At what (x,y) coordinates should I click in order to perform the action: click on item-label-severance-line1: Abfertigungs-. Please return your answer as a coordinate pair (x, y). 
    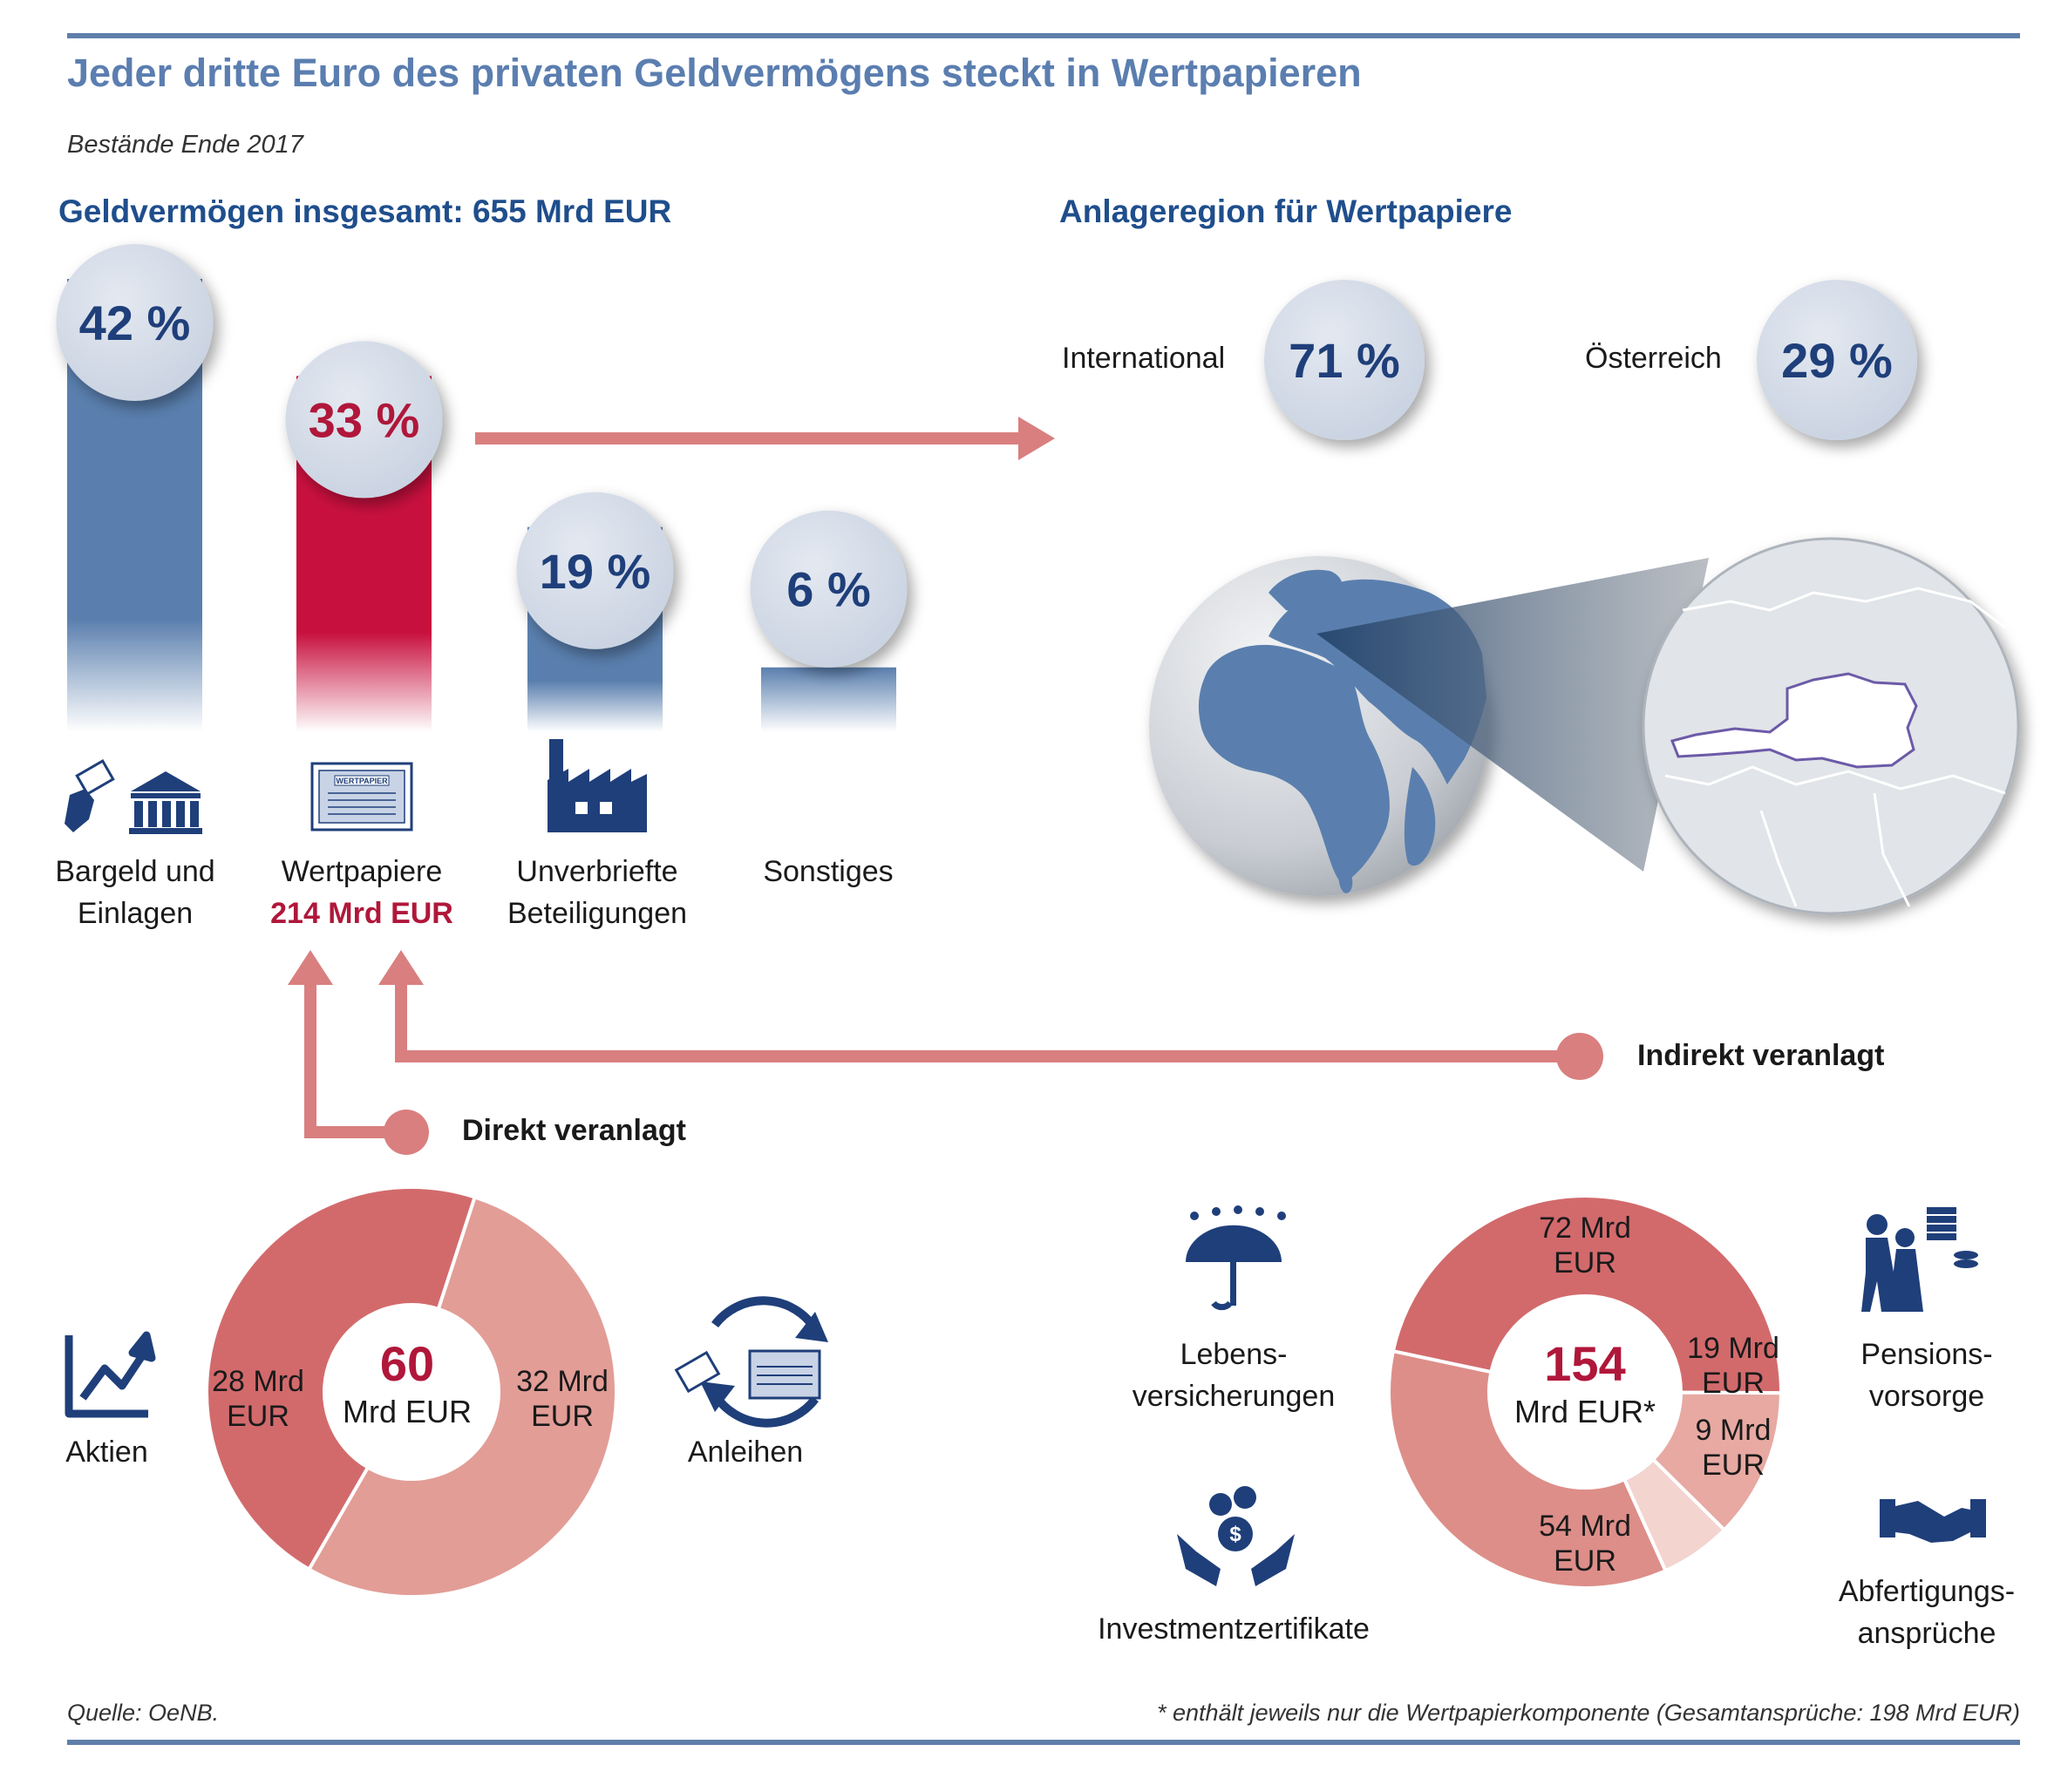
    Looking at the image, I should click on (1927, 1591).